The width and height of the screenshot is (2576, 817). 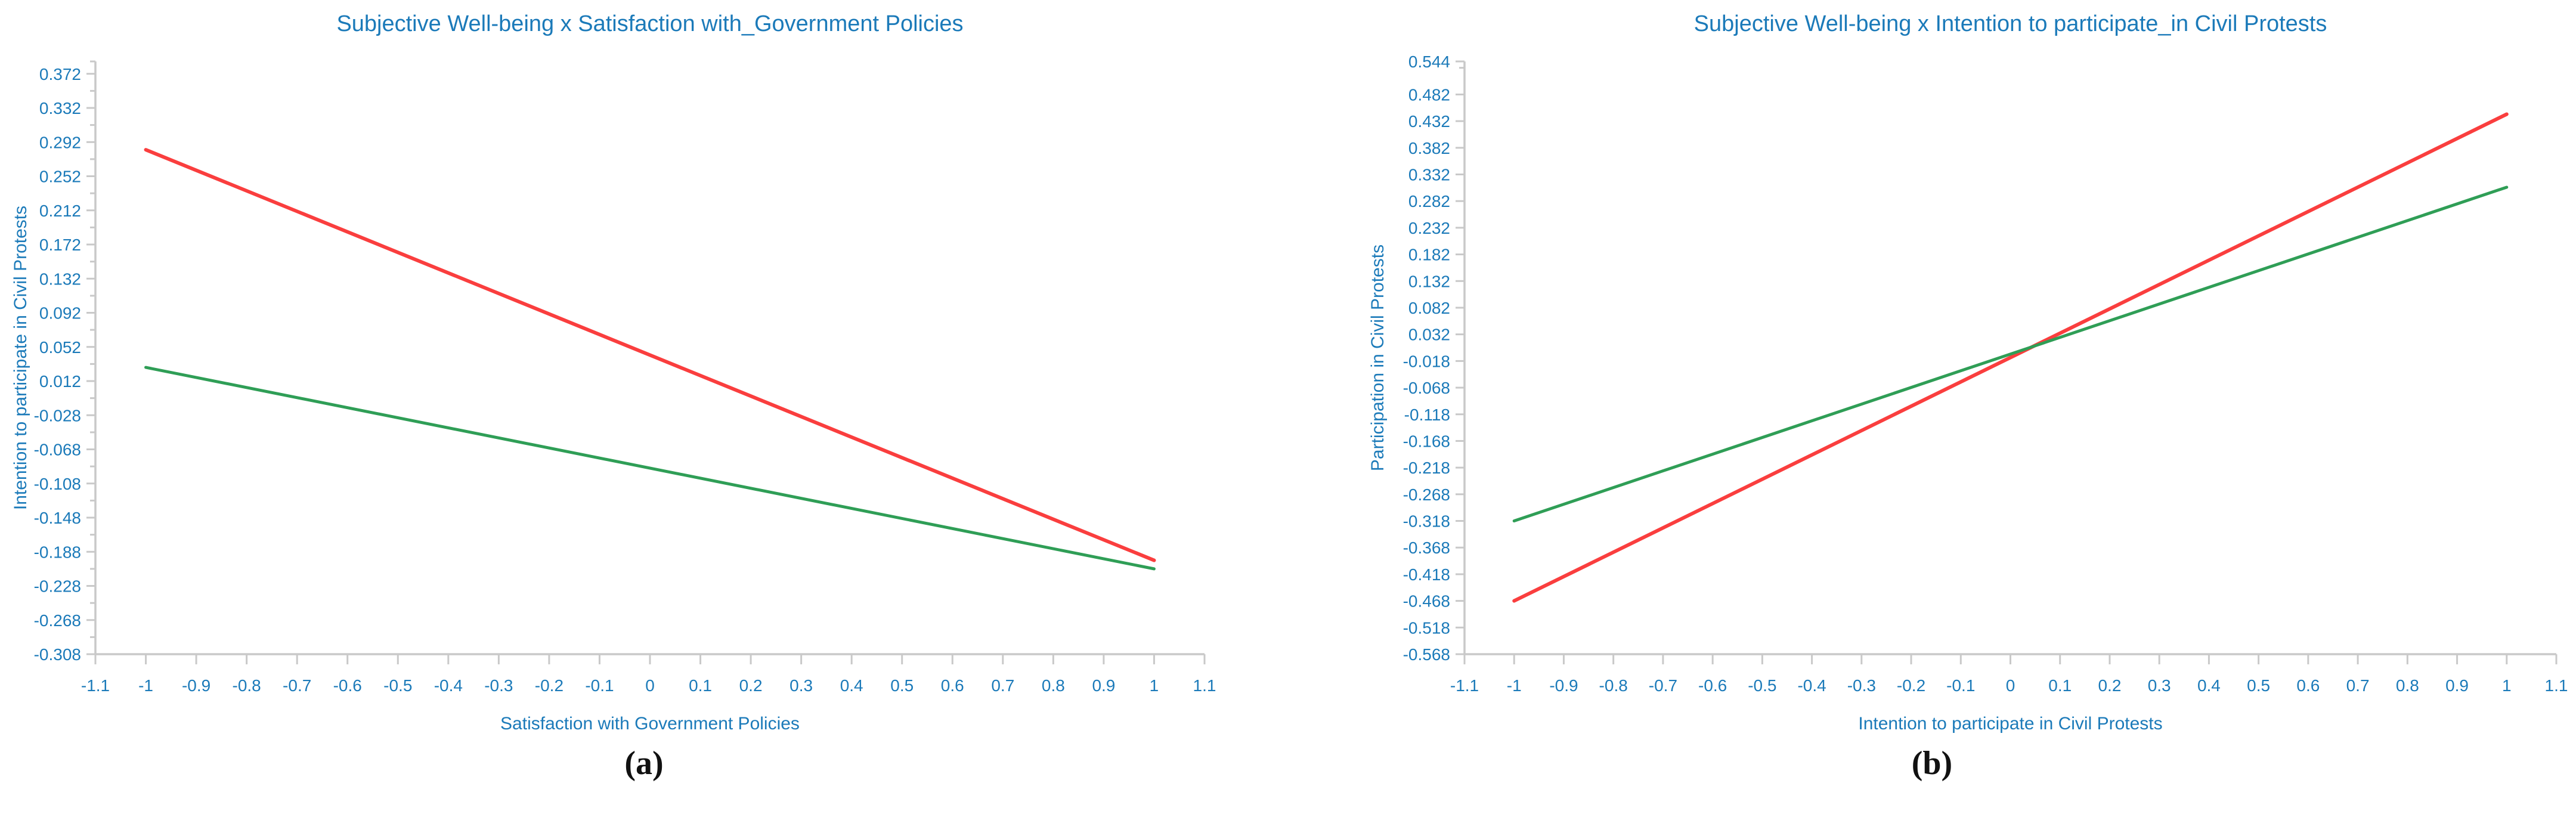 What do you see at coordinates (1427, 627) in the screenshot?
I see `y-tick-label: -0.518` at bounding box center [1427, 627].